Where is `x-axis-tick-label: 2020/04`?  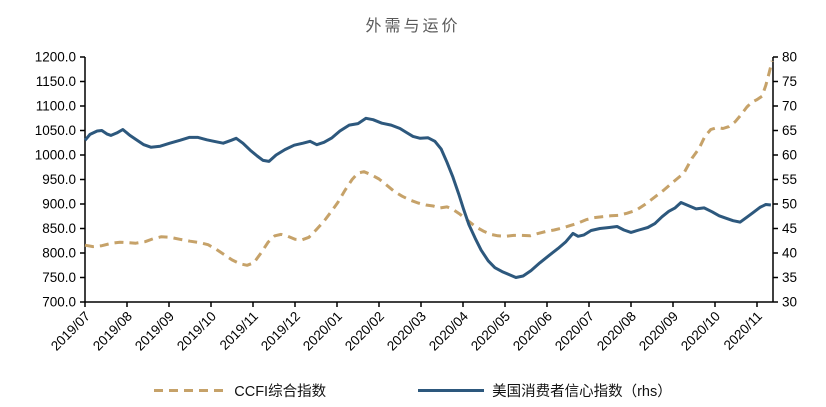
x-axis-tick-label: 2020/04 is located at coordinates (448, 330).